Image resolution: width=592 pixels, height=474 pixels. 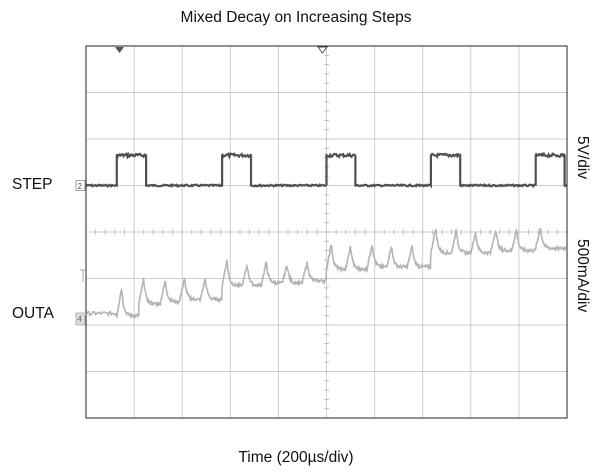 I want to click on chart-title: Mixed Decay on Increasing Steps, so click(x=296, y=17).